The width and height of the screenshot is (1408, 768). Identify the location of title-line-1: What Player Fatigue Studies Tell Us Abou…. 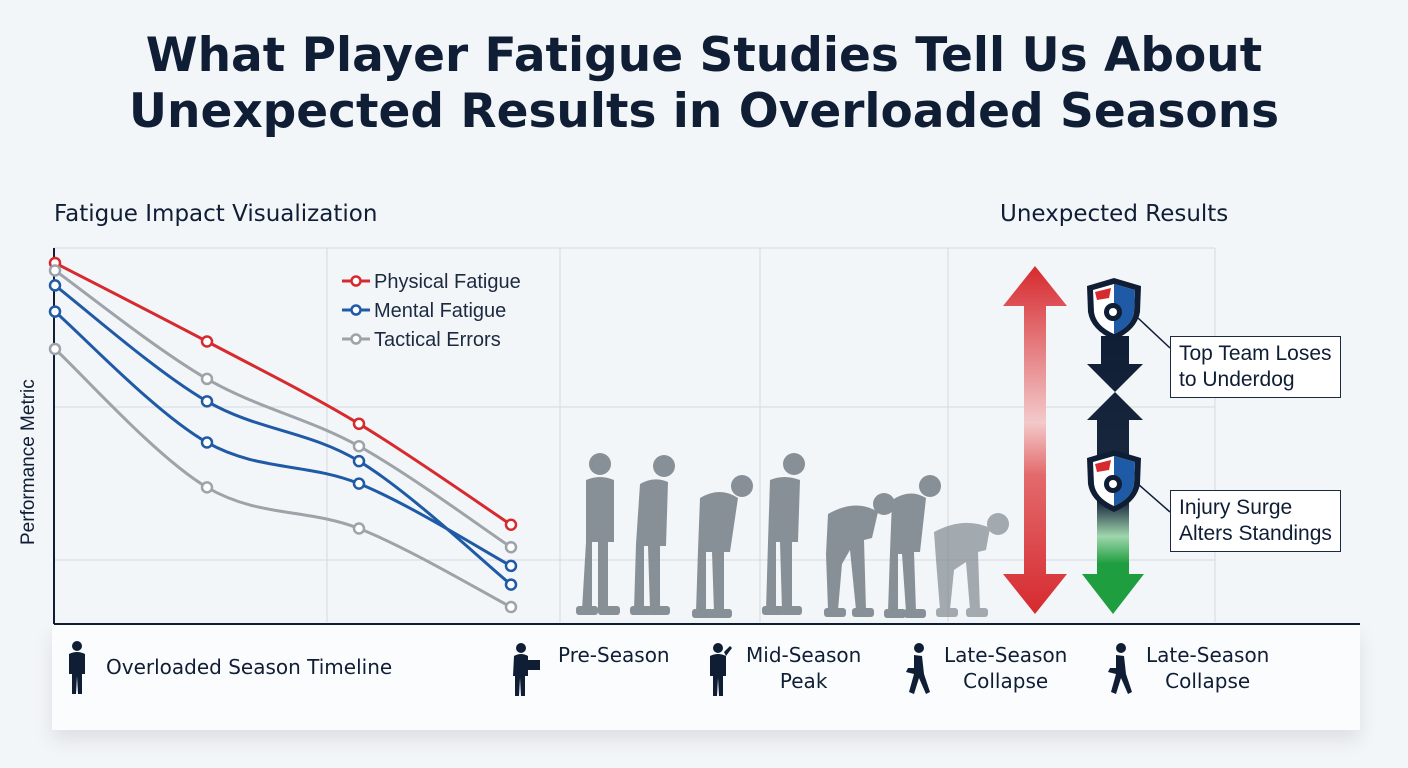
(704, 55).